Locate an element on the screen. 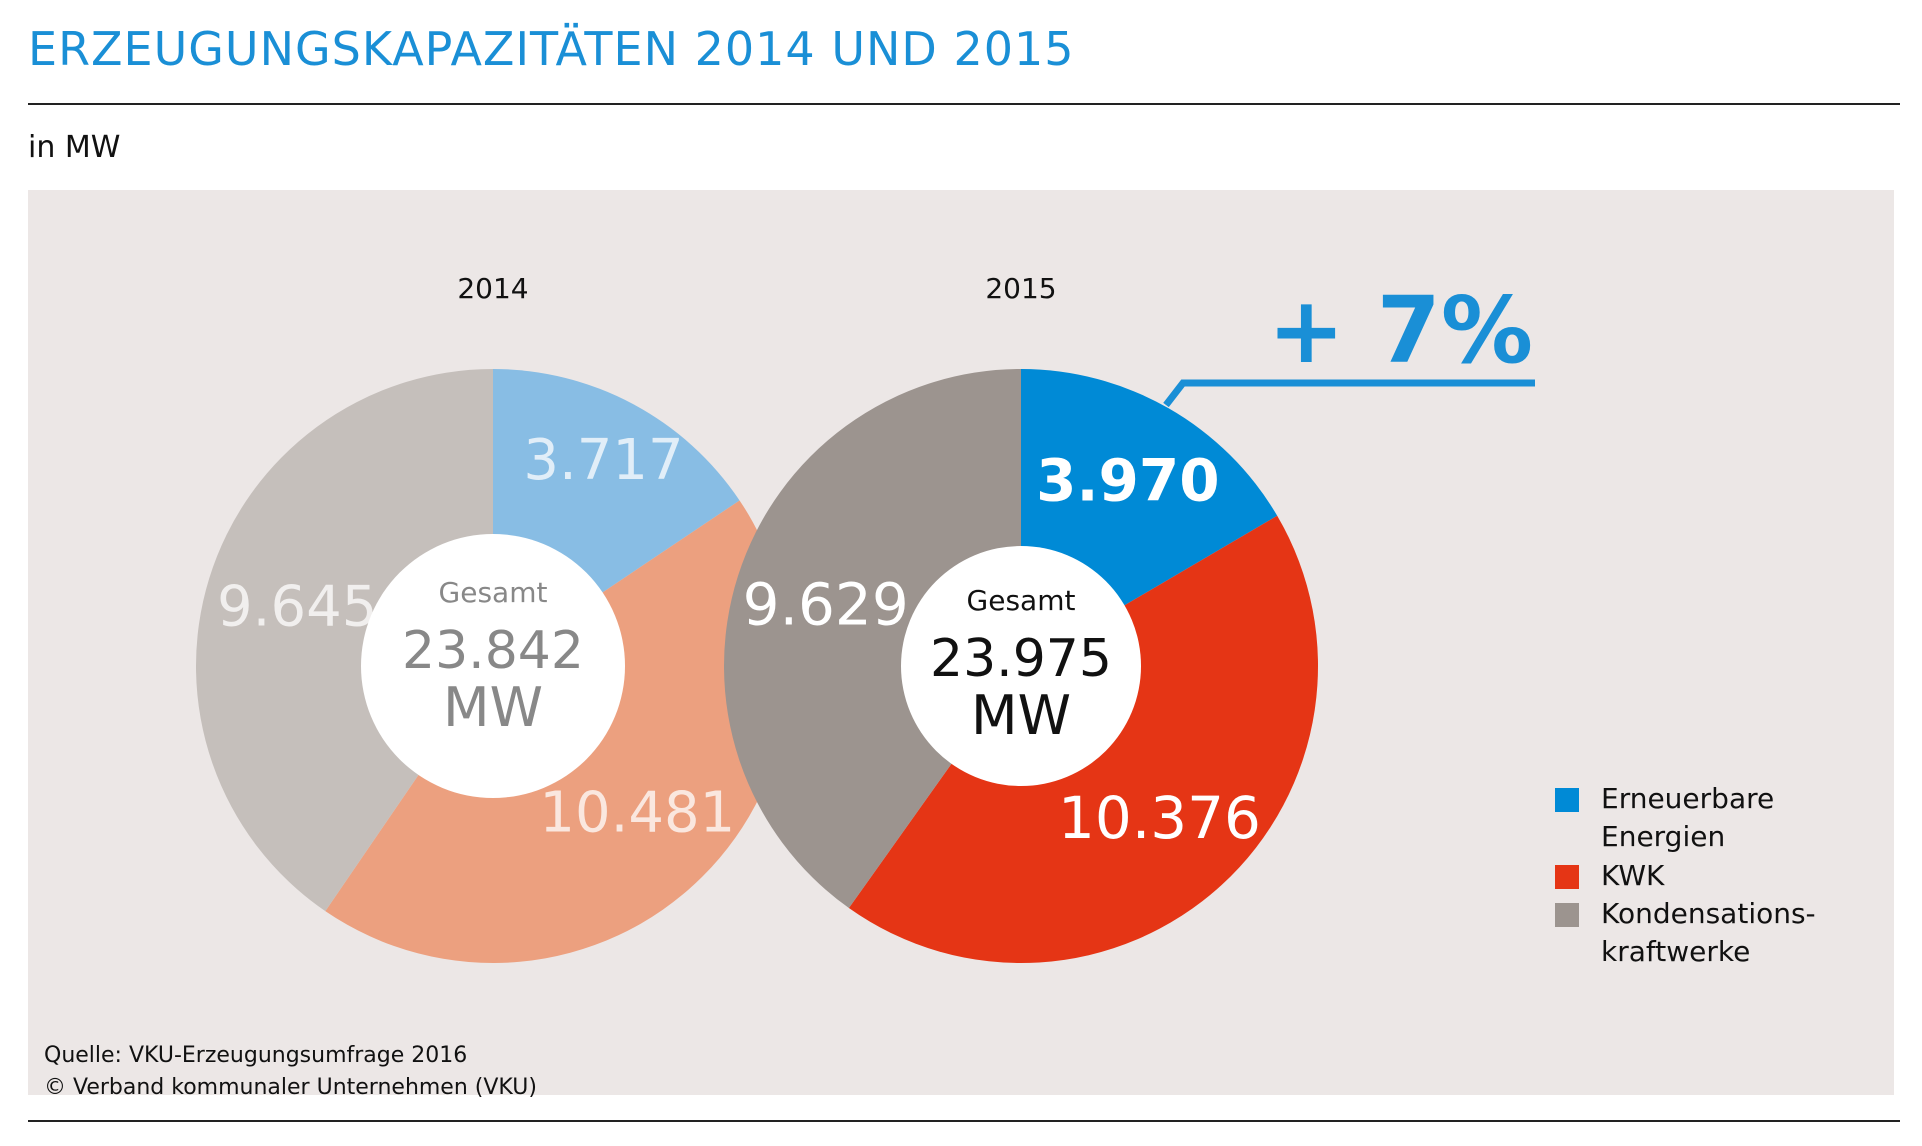 The height and width of the screenshot is (1146, 1922). top-divider is located at coordinates (964, 104).